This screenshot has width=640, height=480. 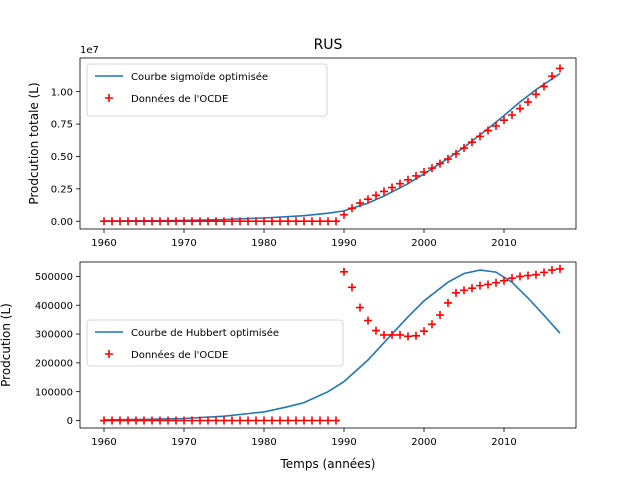 I want to click on chart-1-legend-label: Courbe de Hubbert optimisée, so click(x=205, y=333).